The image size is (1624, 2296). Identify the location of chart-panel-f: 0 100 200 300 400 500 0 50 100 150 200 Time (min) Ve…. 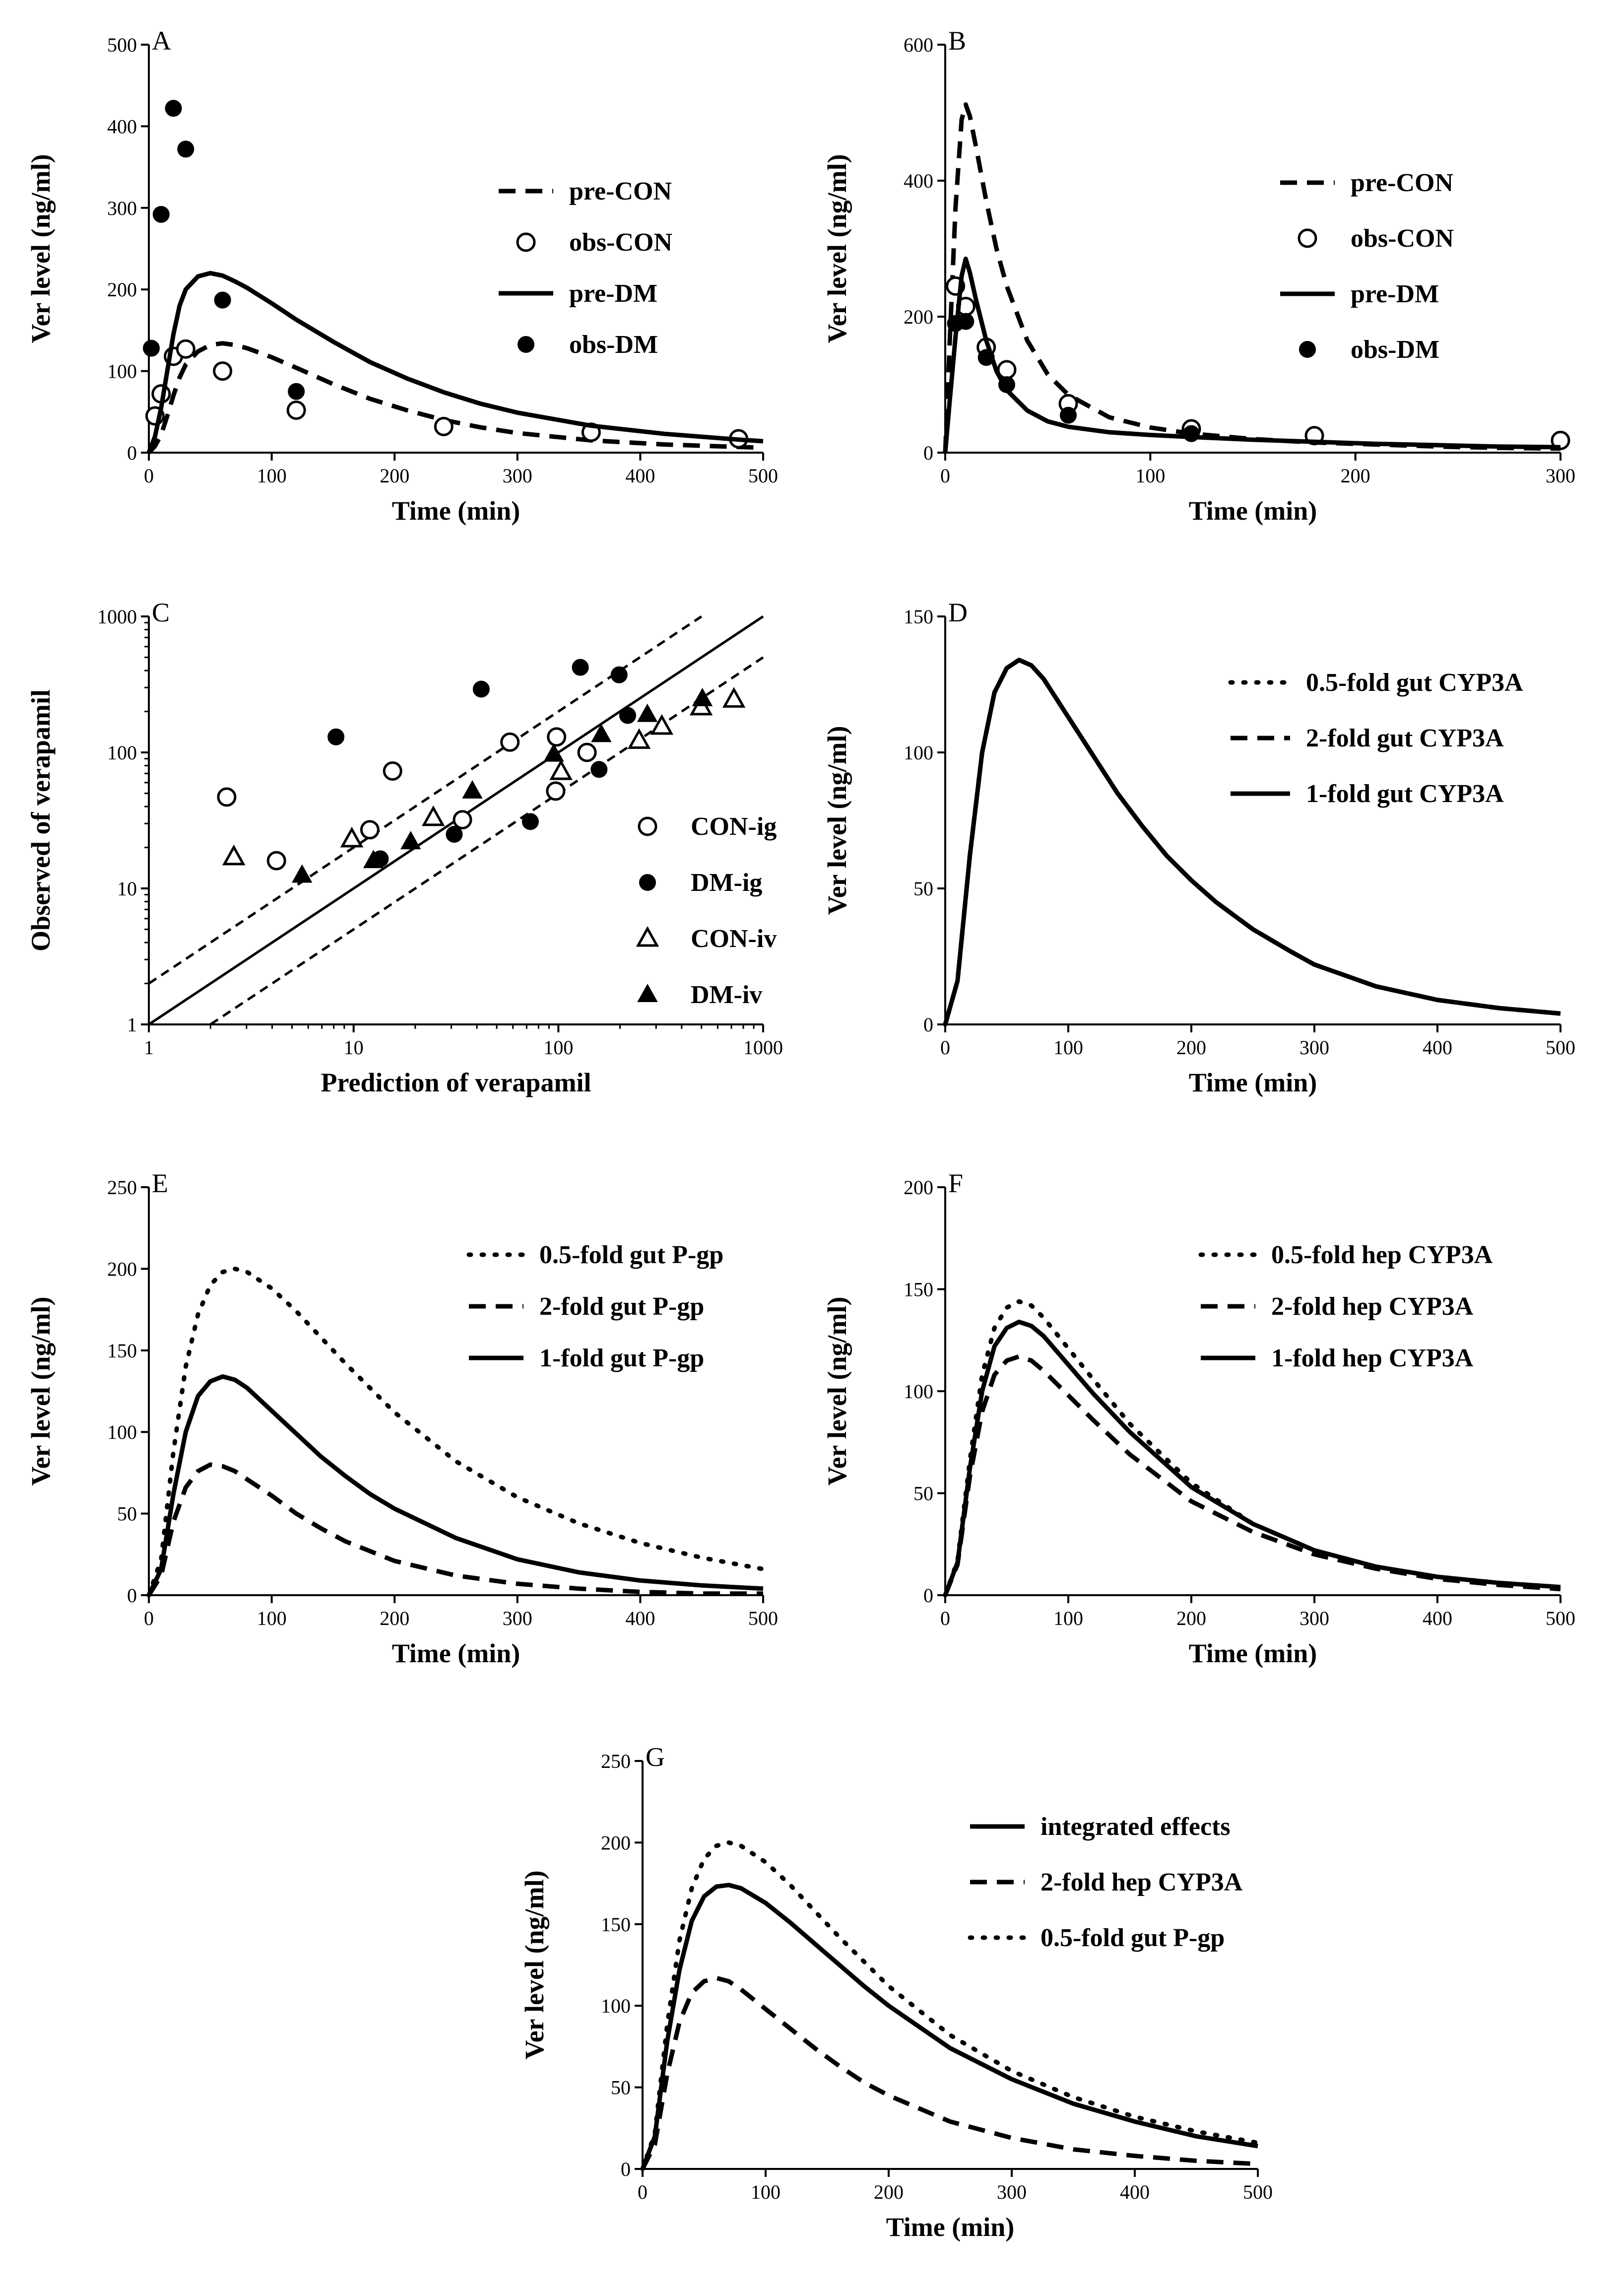
(1198, 1418).